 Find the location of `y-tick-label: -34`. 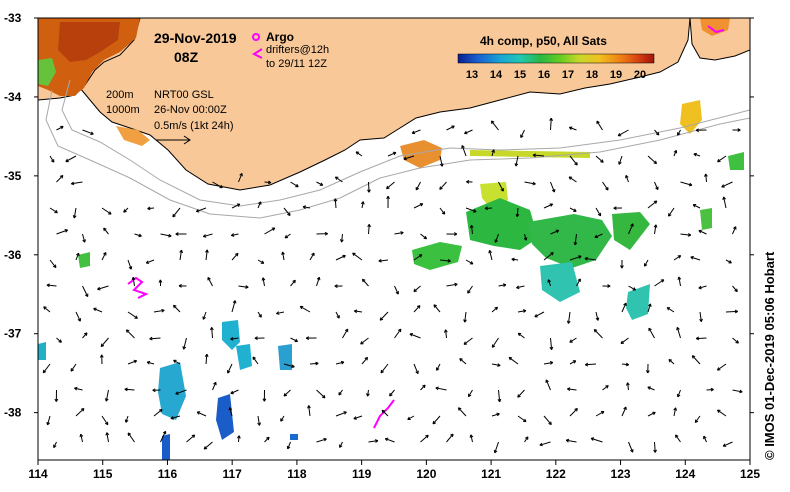

y-tick-label: -34 is located at coordinates (13, 97).